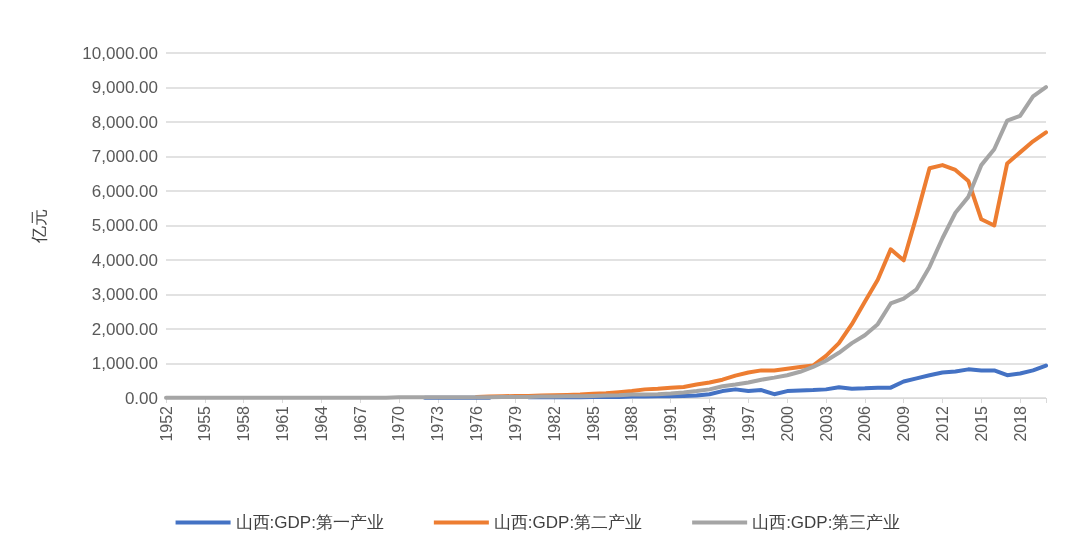  What do you see at coordinates (244, 423) in the screenshot?
I see `x-tick-label: 1958` at bounding box center [244, 423].